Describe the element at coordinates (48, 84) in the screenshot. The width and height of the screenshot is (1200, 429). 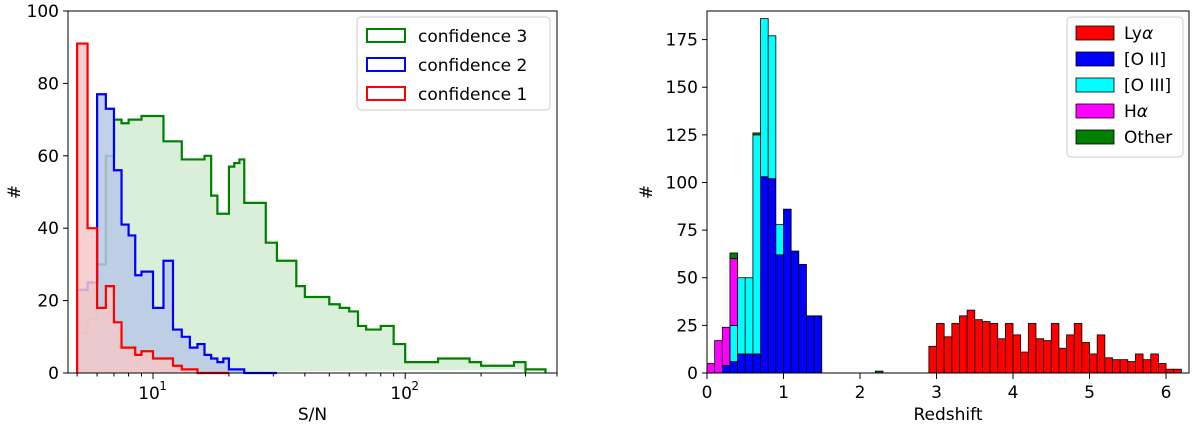
I see `y-tick-label: 80` at that location.